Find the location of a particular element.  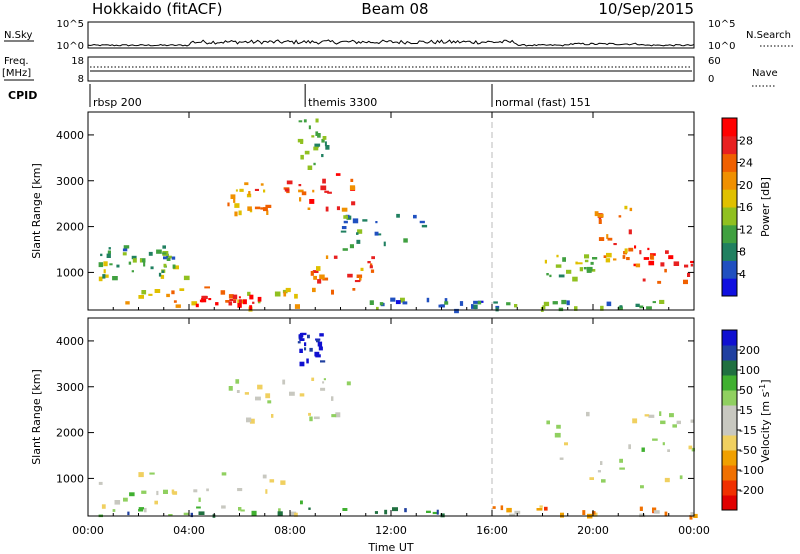

nave-label: Nave is located at coordinates (765, 73).